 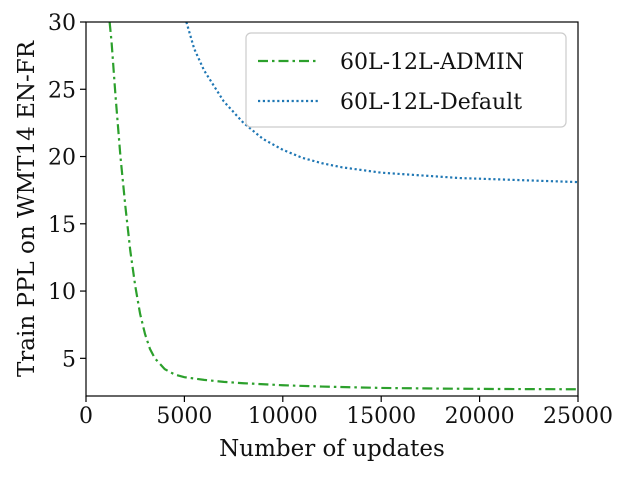 I want to click on y-axis-label: Train PPL on WMT14 EN-FR, so click(x=27, y=208).